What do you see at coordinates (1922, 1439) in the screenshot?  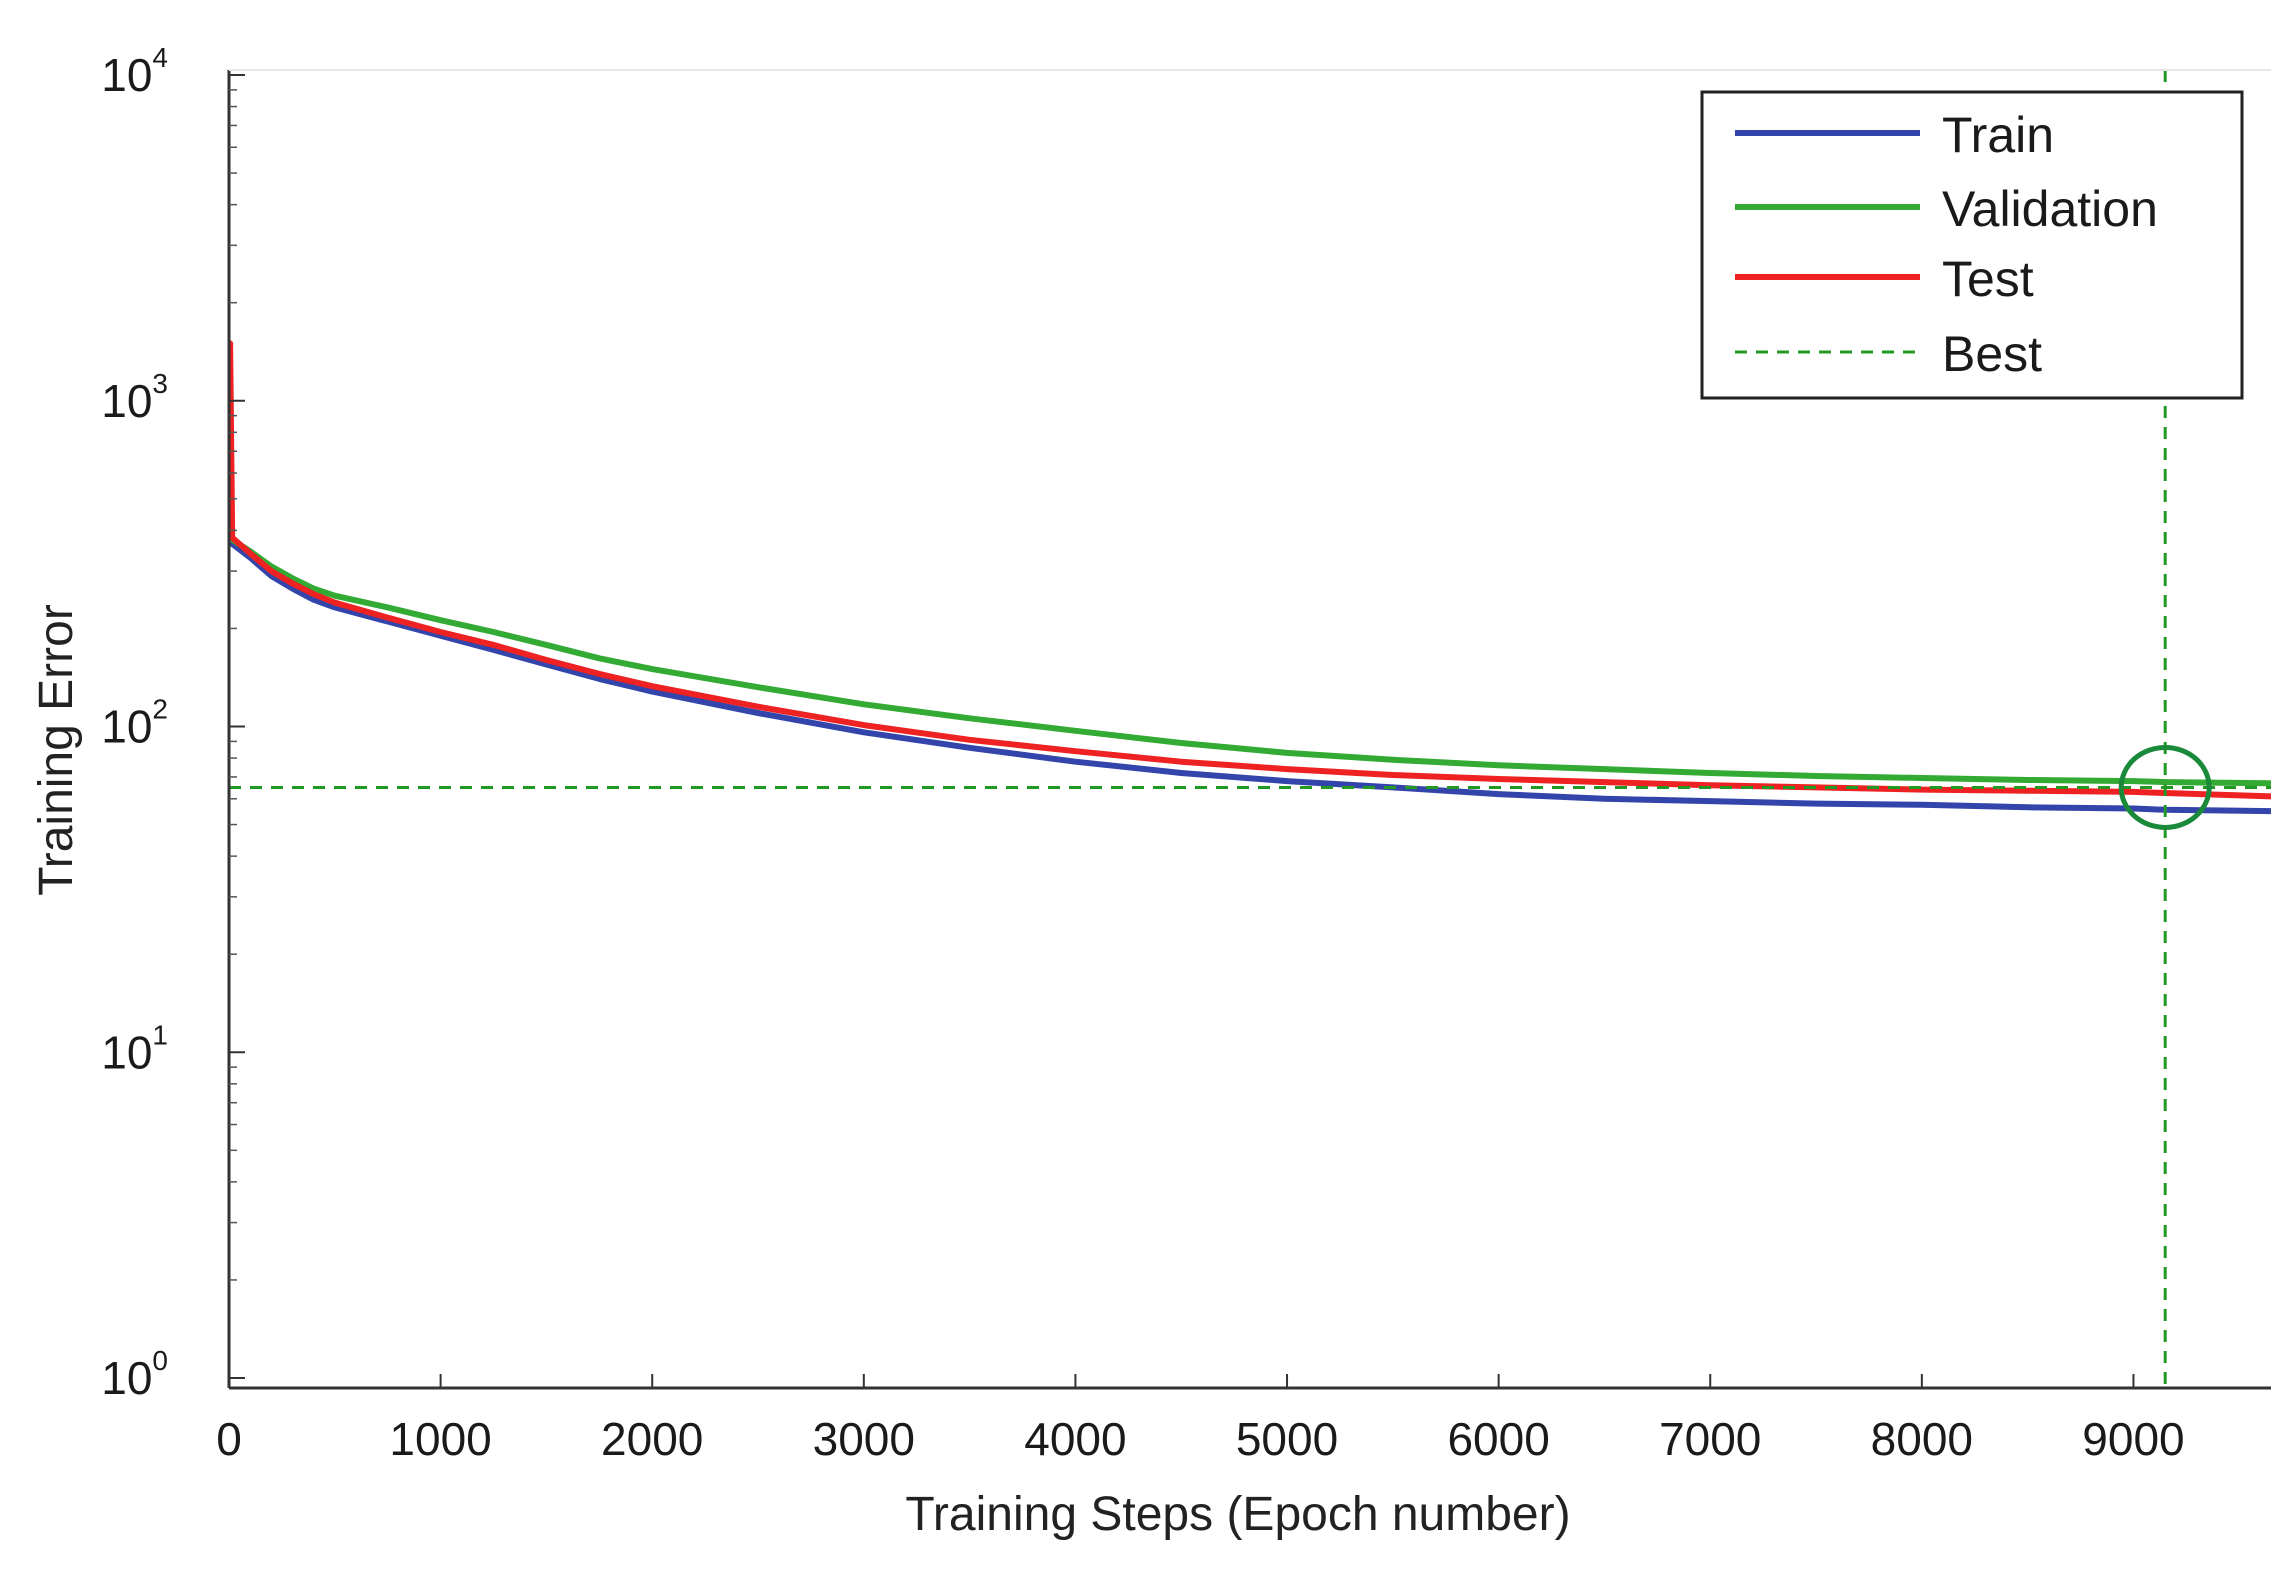 I see `x-tick-label: 8000` at bounding box center [1922, 1439].